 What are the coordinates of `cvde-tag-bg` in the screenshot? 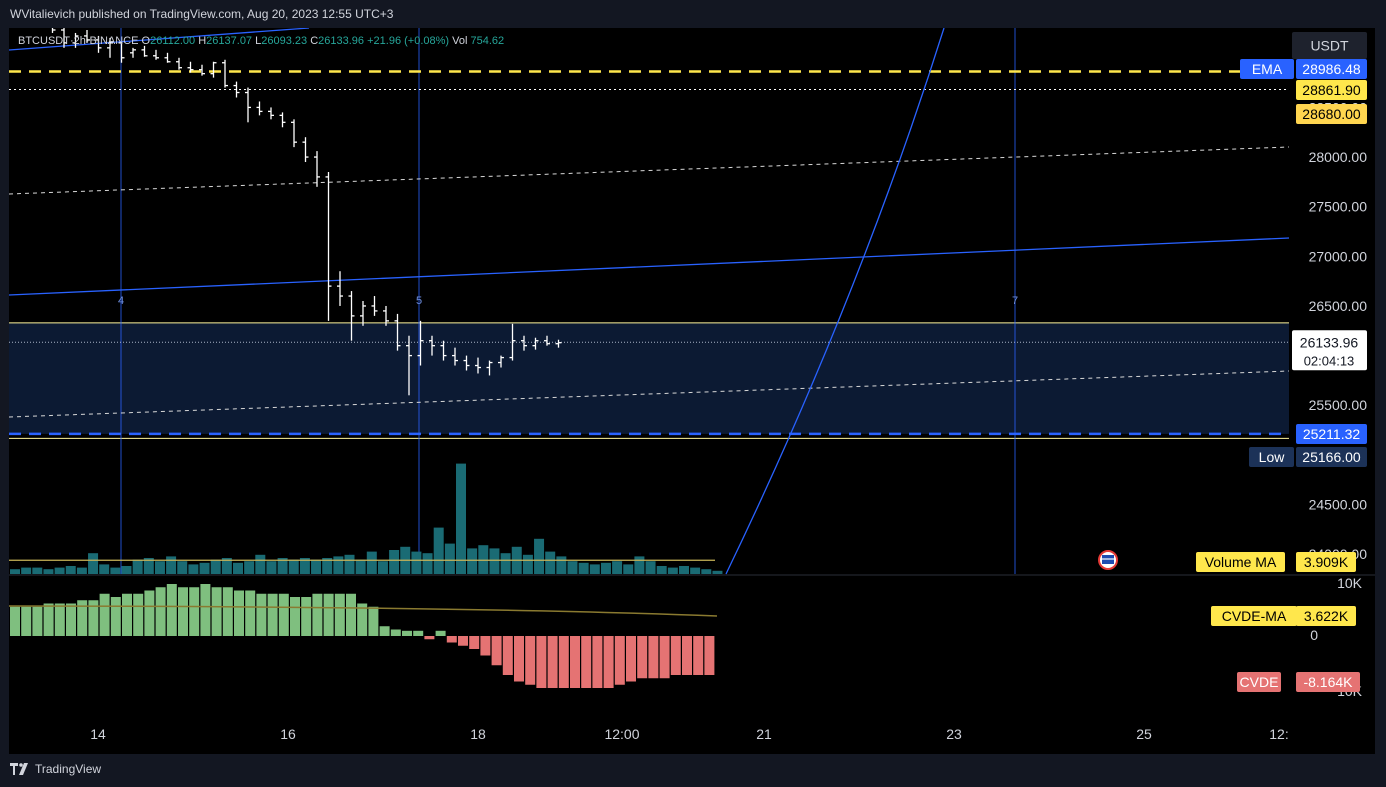 It's located at (1259, 682).